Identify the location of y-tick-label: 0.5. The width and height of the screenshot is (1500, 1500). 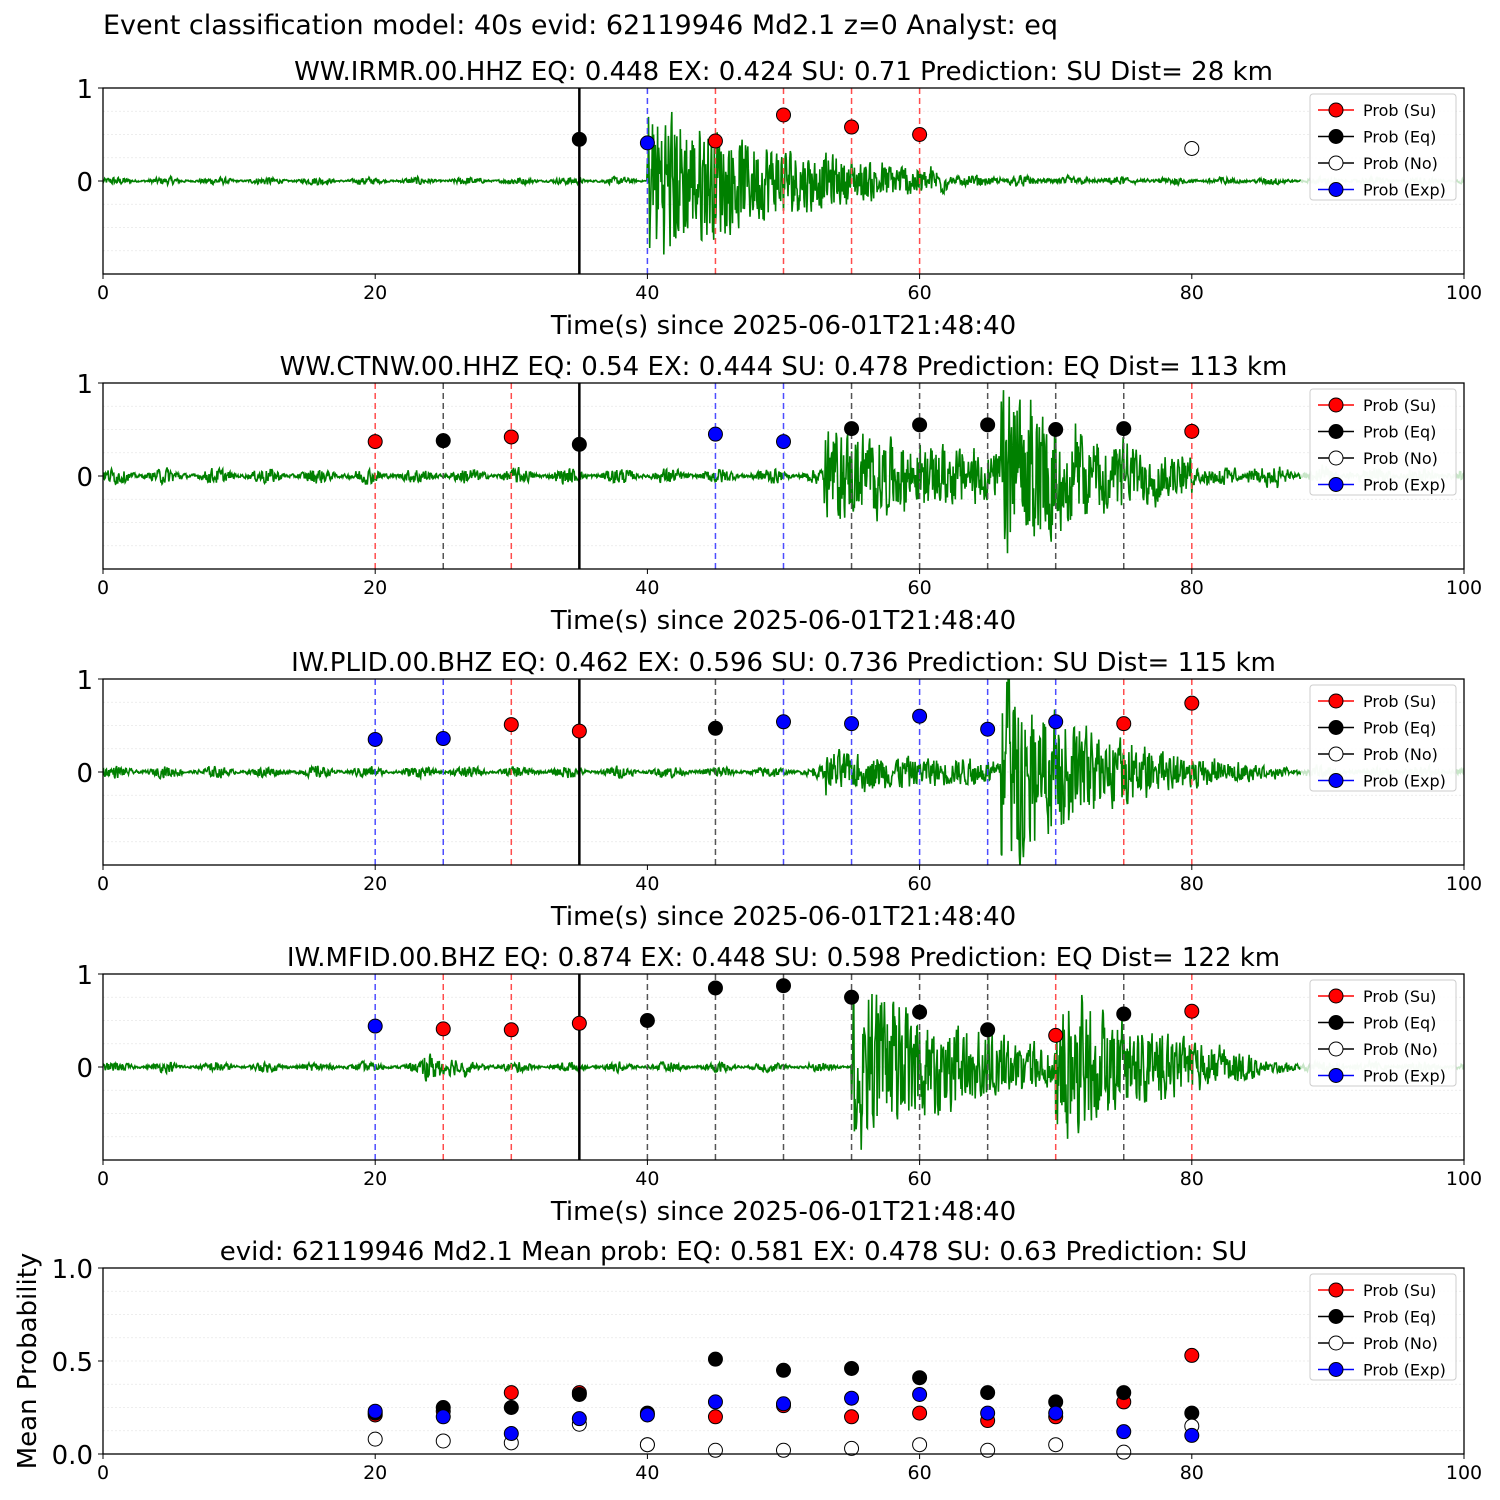
(72, 1363).